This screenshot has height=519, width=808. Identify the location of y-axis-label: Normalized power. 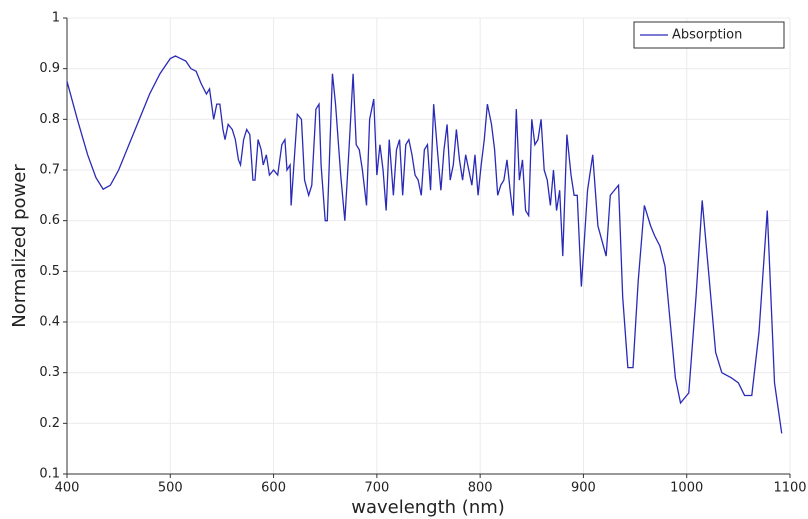
(19, 246).